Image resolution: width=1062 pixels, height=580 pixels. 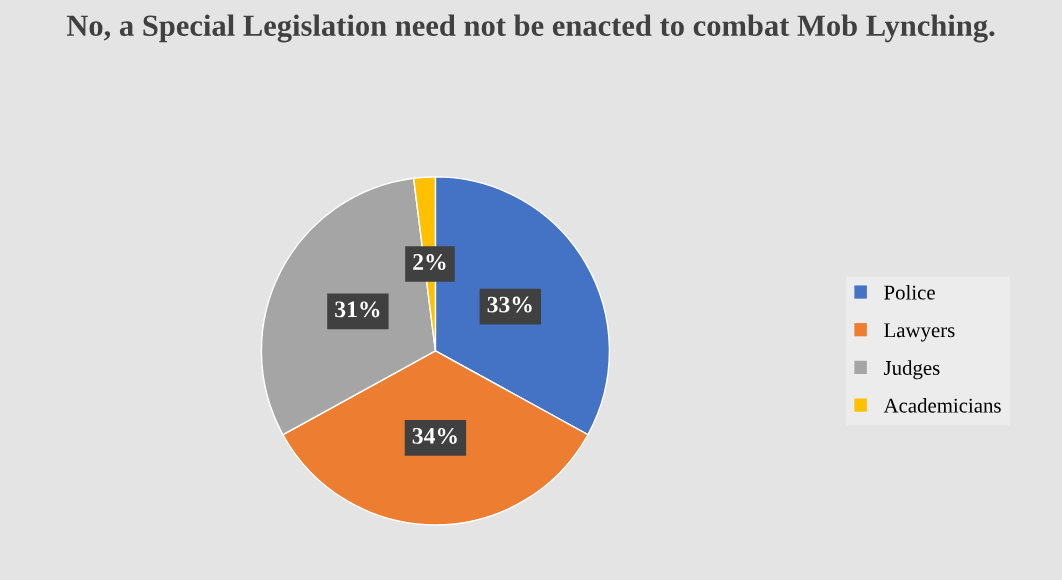 I want to click on legend-label: Judges, so click(x=911, y=370).